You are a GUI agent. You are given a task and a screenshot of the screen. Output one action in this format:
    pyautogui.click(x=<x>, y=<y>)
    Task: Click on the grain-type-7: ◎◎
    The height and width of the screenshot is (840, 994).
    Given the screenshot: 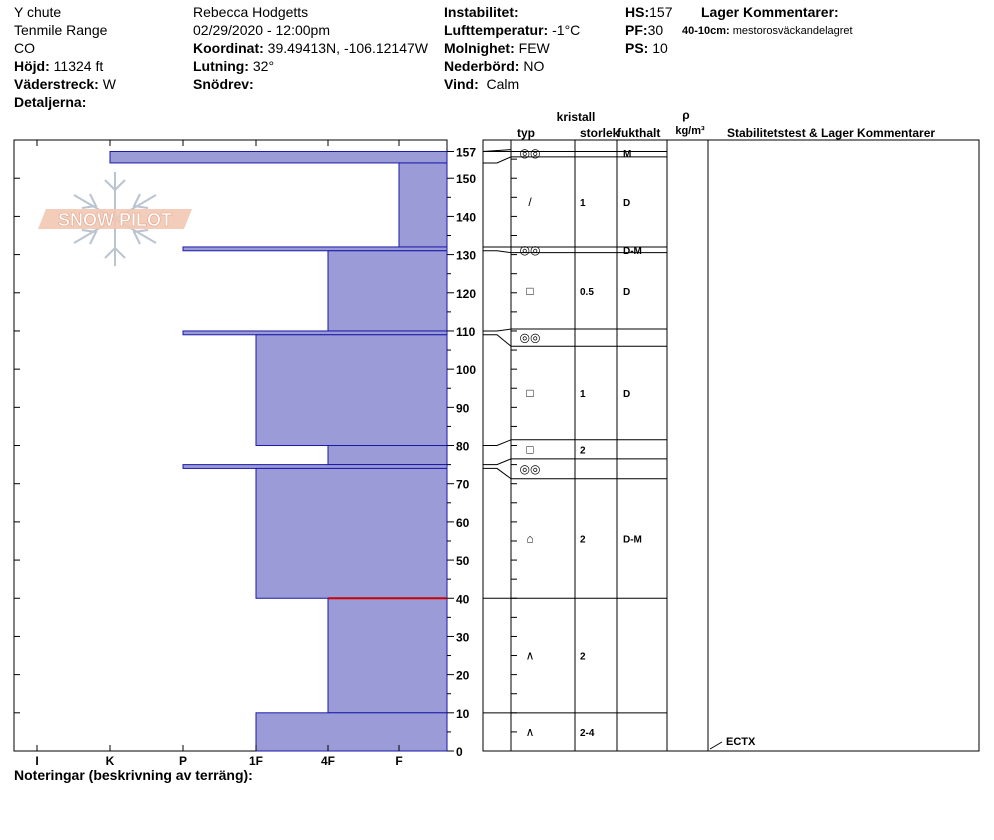 What is the action you would take?
    pyautogui.click(x=530, y=469)
    